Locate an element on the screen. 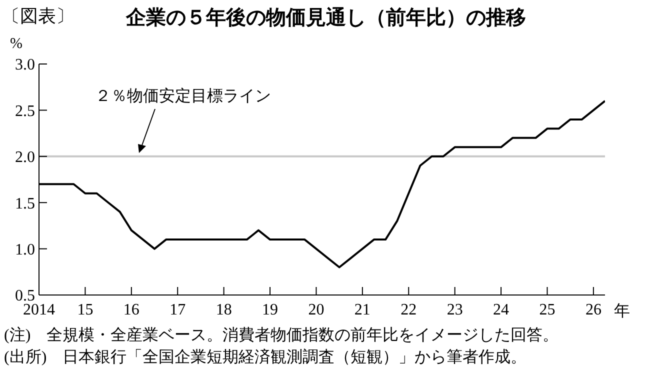 The height and width of the screenshot is (375, 648). chart-title: 企業の５年後の物価見通し（前年比）の推移 is located at coordinates (326, 17).